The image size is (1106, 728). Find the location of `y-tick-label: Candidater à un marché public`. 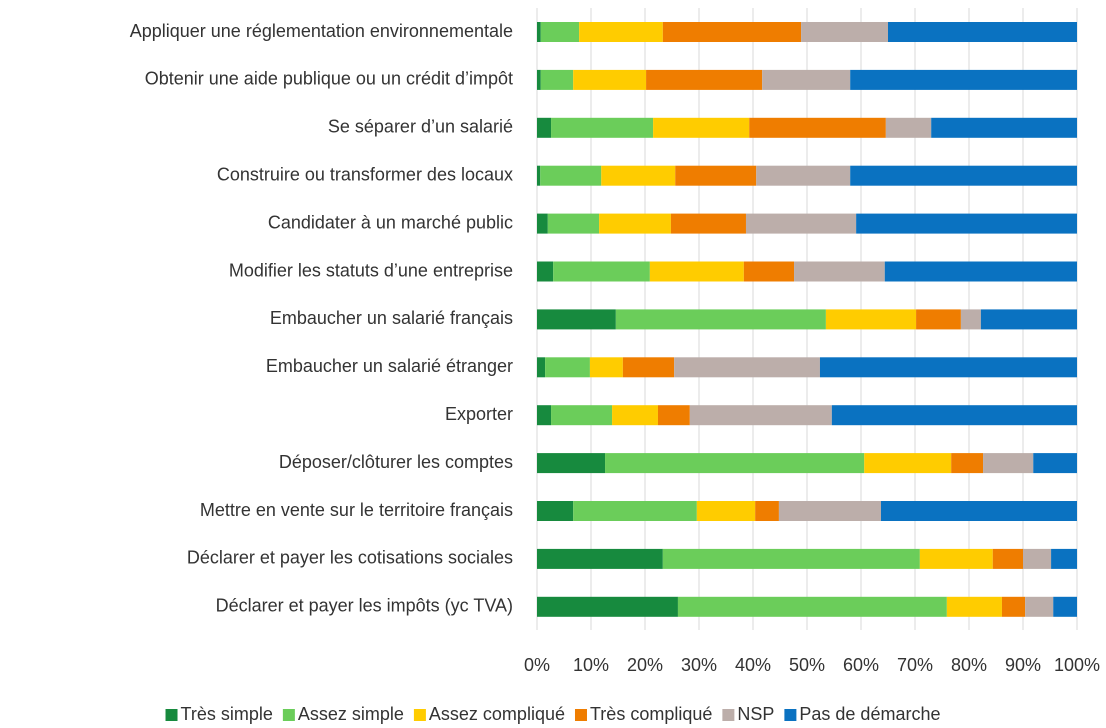

y-tick-label: Candidater à un marché public is located at coordinates (390, 222).